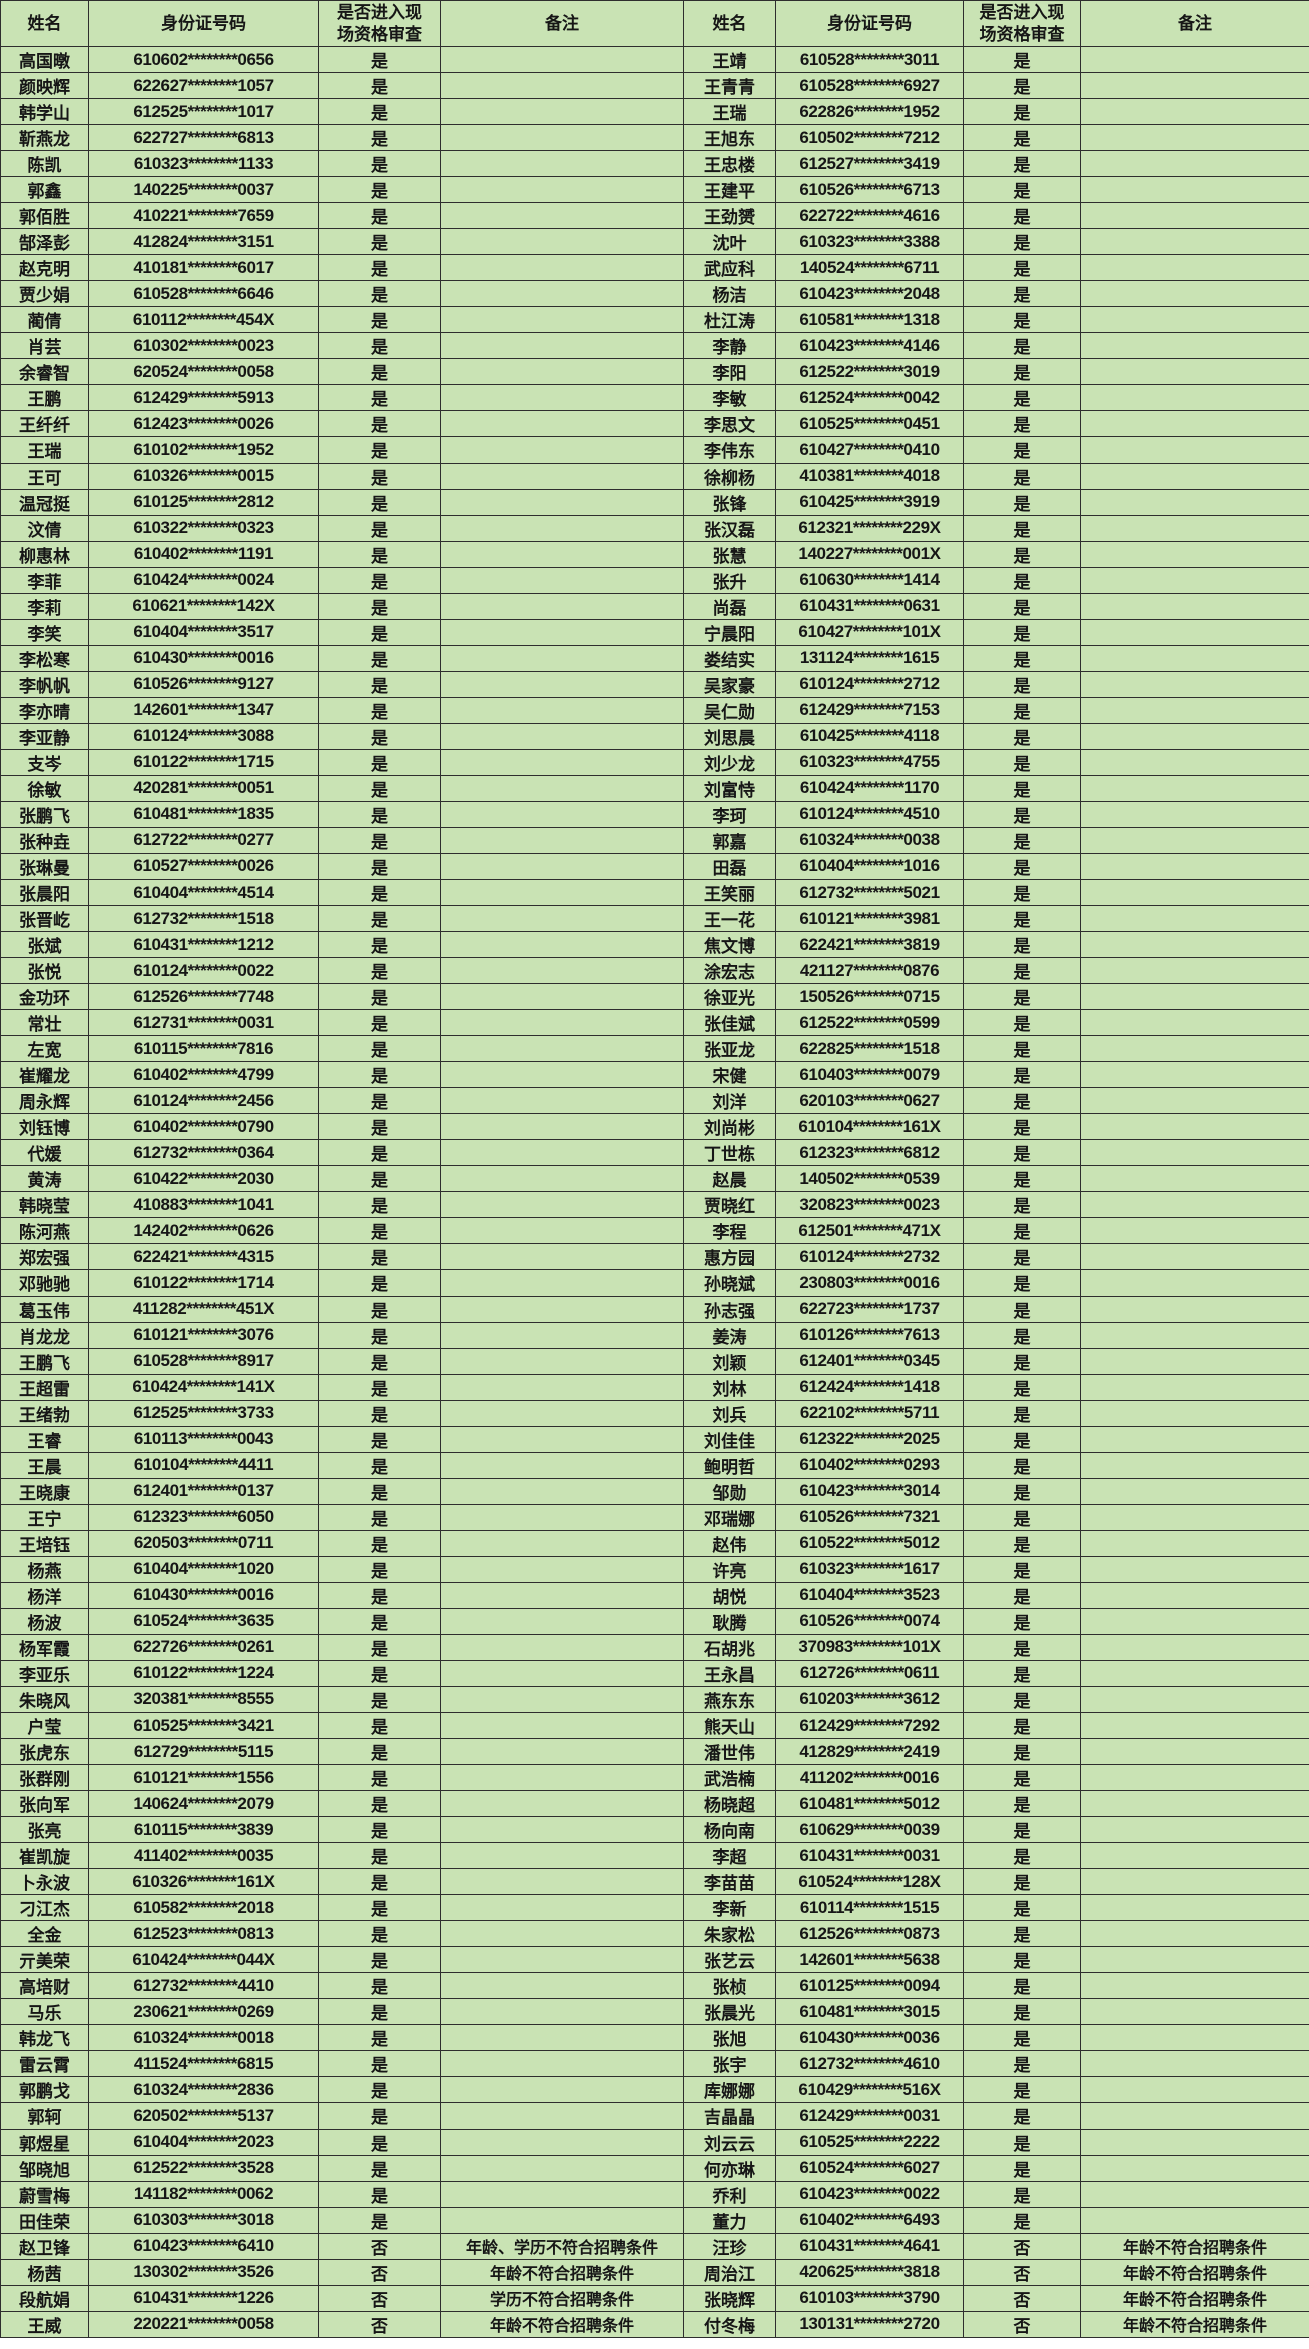 This screenshot has height=2349, width=1309. What do you see at coordinates (869, 1673) in the screenshot?
I see `id-cell: 612726********0611` at bounding box center [869, 1673].